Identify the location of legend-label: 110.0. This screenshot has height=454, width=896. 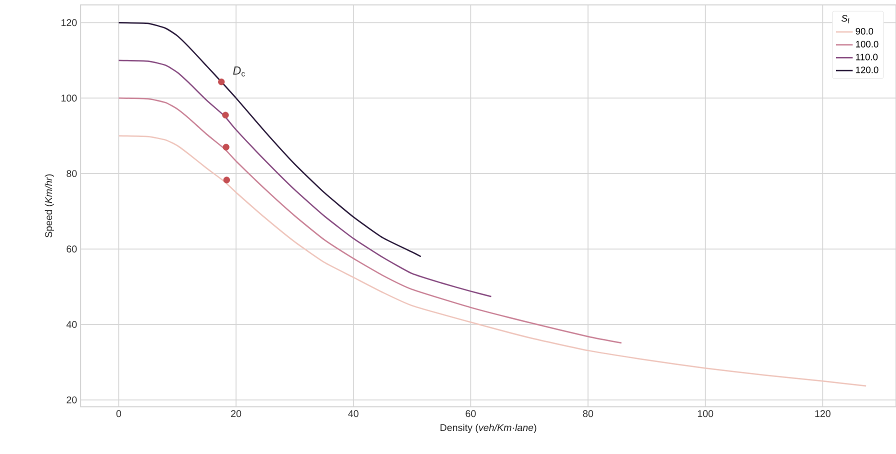
(867, 57).